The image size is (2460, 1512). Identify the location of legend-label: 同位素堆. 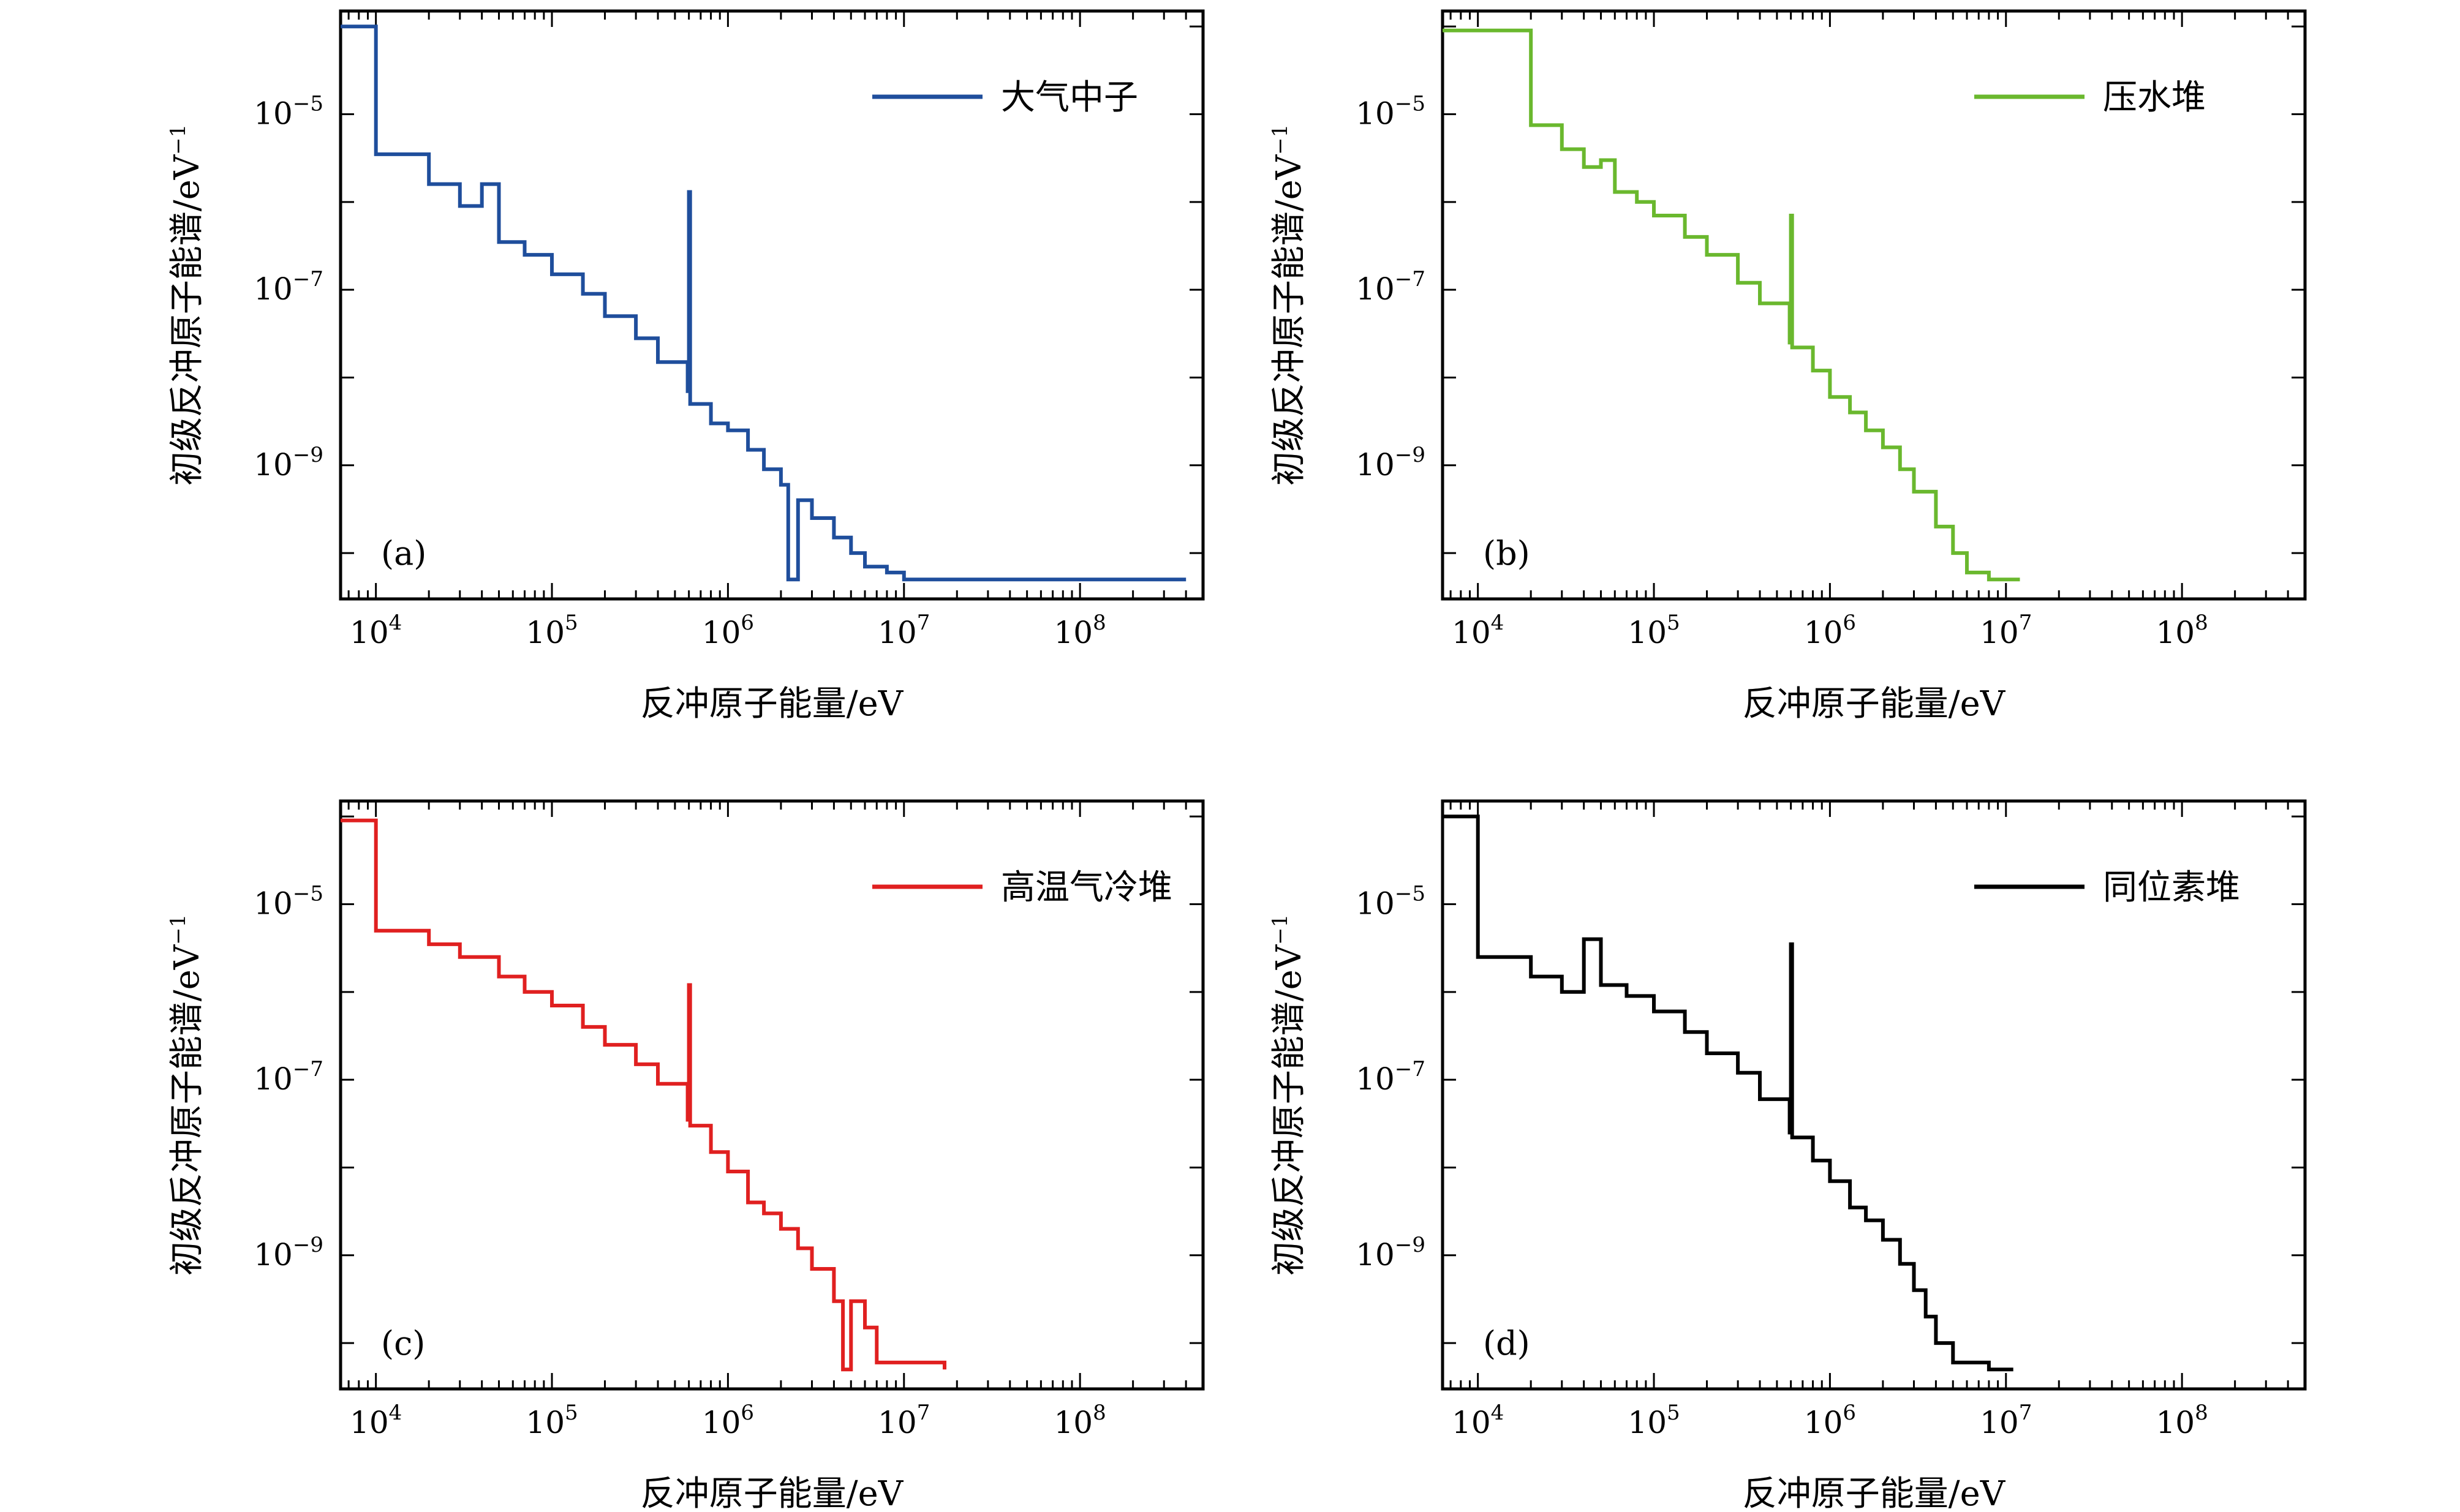
(2171, 888).